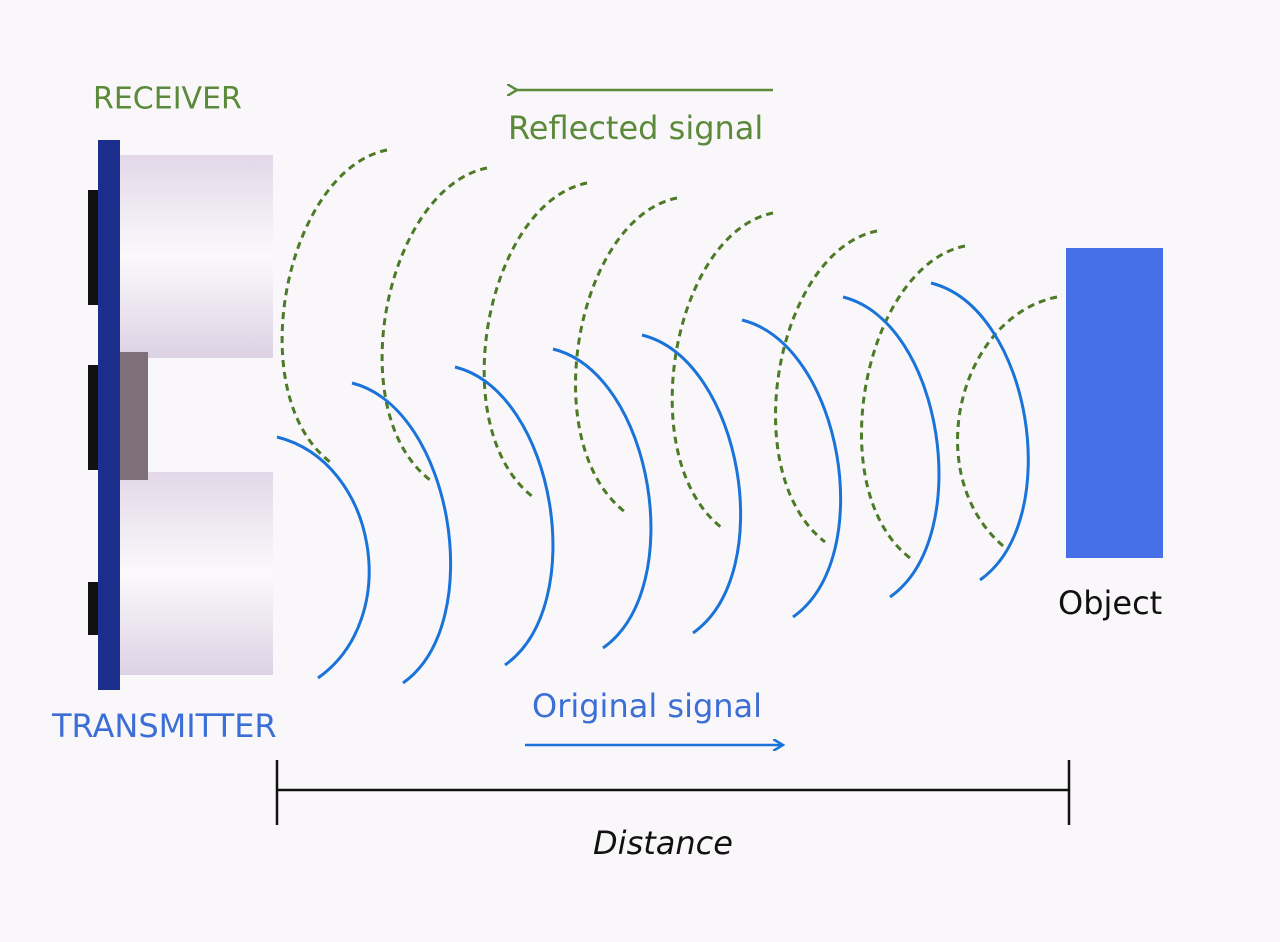 The width and height of the screenshot is (1280, 942). What do you see at coordinates (1114, 403) in the screenshot?
I see `object-block` at bounding box center [1114, 403].